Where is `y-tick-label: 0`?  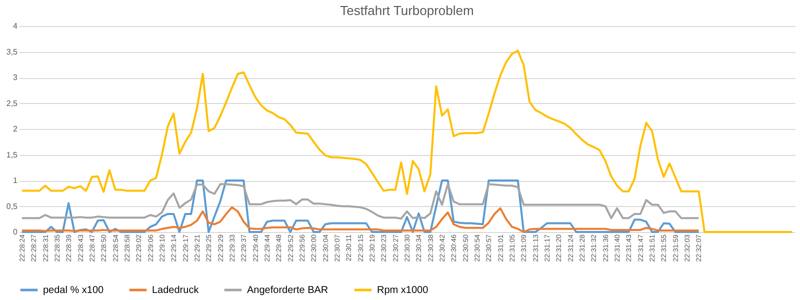
y-tick-label: 0 is located at coordinates (15, 232).